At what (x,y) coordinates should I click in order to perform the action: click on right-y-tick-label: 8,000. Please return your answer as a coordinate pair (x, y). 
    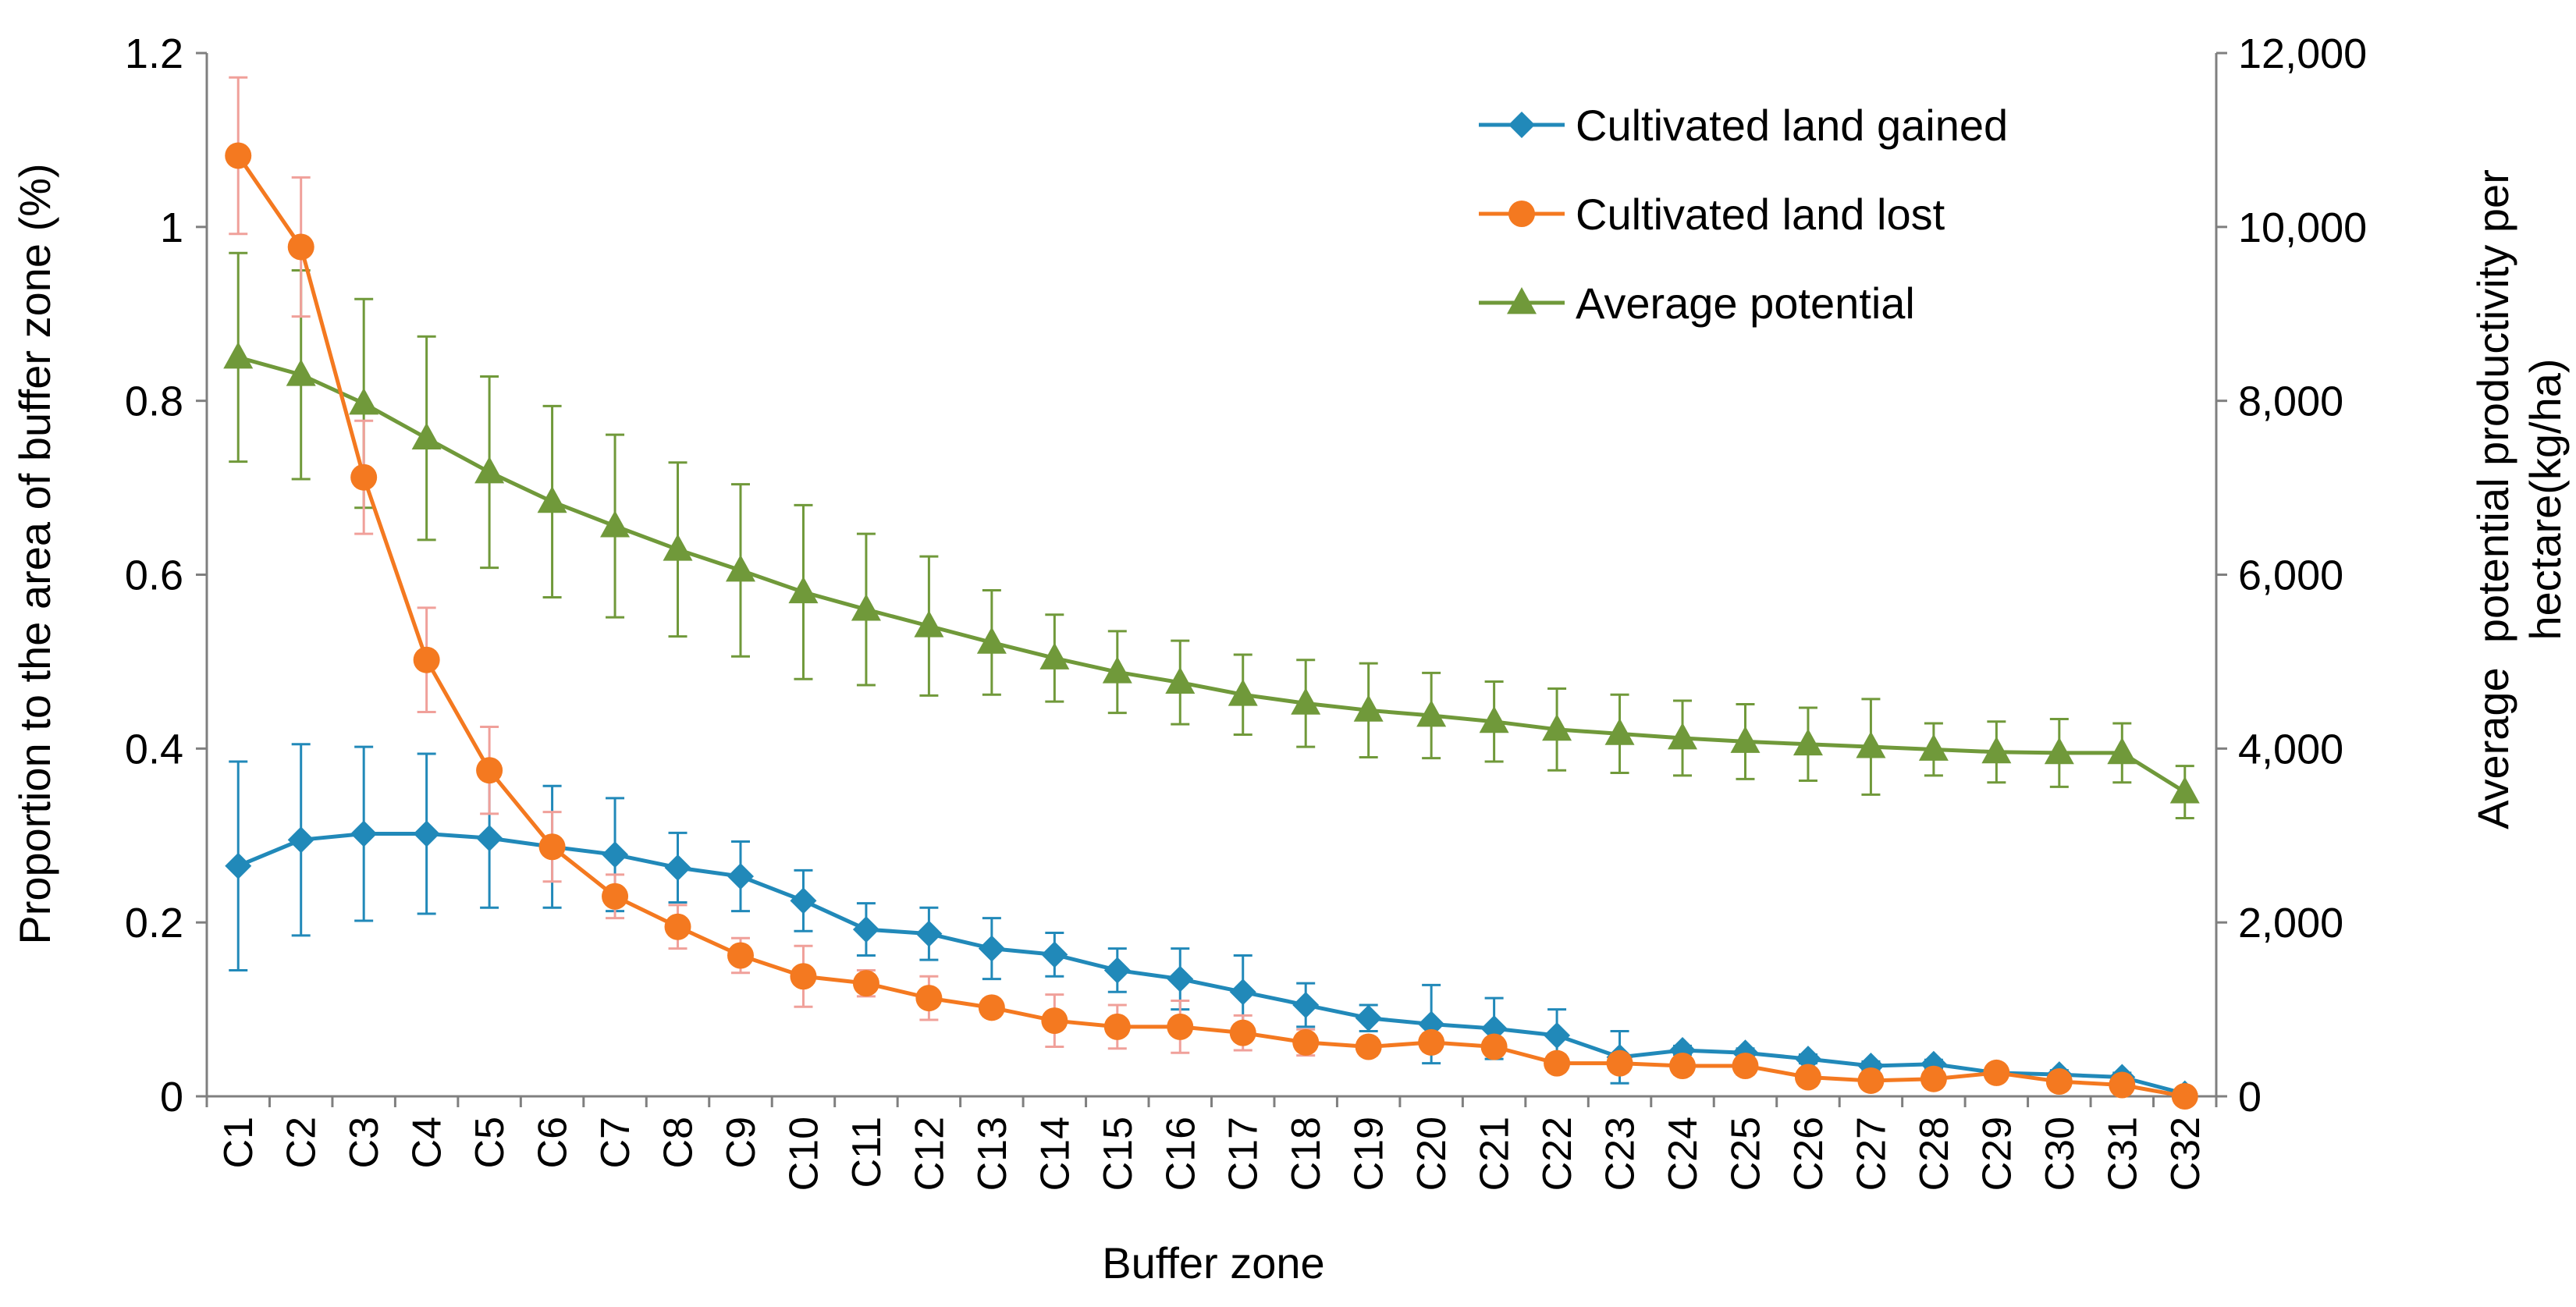
    Looking at the image, I should click on (2290, 401).